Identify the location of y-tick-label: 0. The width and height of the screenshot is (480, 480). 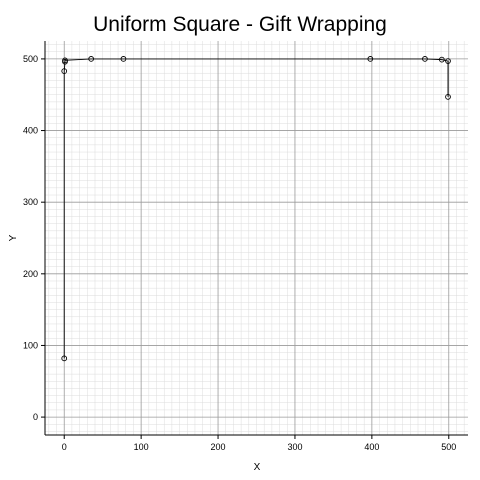
(35, 417).